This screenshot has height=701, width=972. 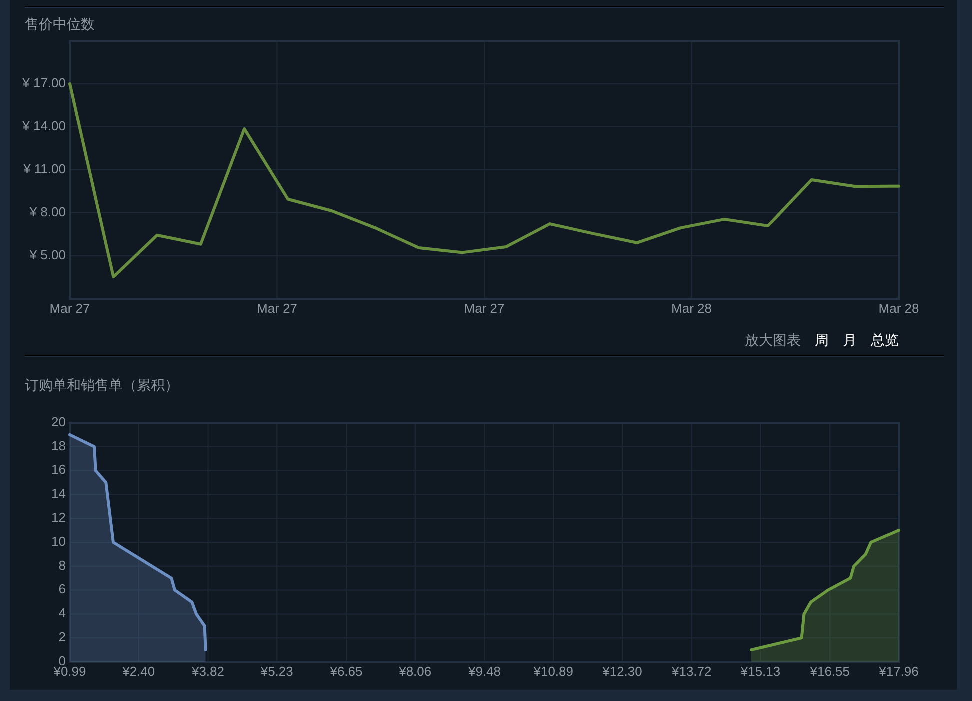 What do you see at coordinates (692, 671) in the screenshot?
I see `x-tick-label: ¥13.72` at bounding box center [692, 671].